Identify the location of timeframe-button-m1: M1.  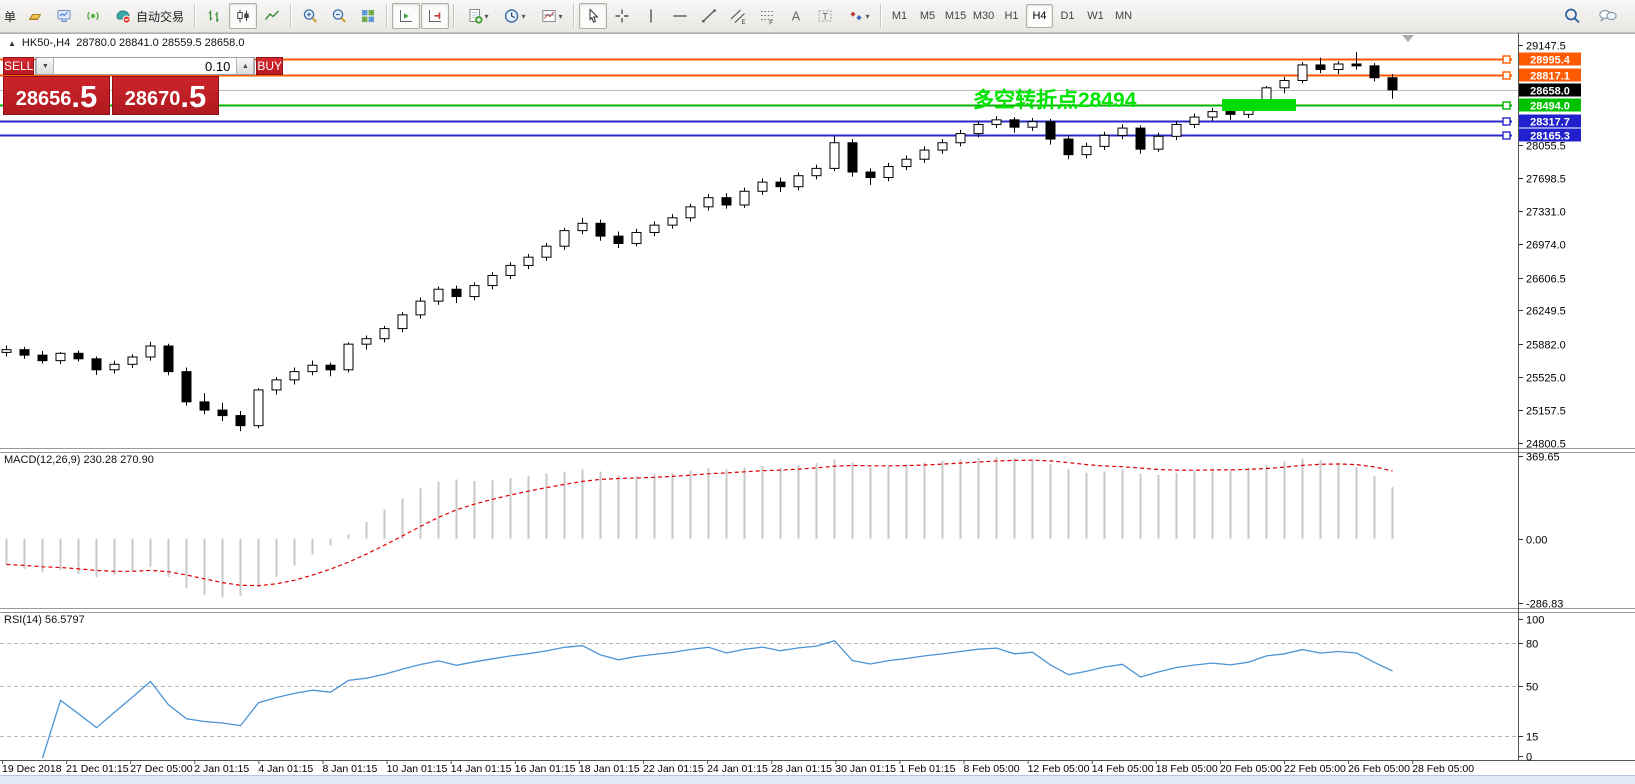
(899, 16).